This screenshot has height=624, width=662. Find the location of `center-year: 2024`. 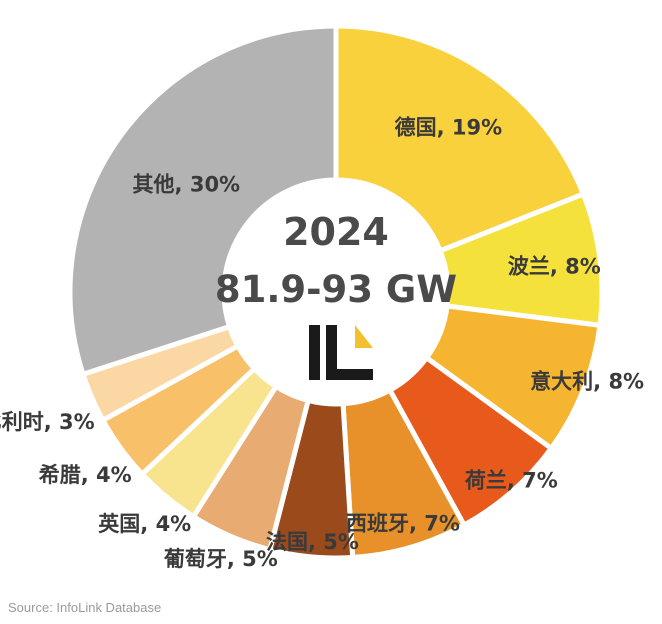

center-year: 2024 is located at coordinates (336, 232).